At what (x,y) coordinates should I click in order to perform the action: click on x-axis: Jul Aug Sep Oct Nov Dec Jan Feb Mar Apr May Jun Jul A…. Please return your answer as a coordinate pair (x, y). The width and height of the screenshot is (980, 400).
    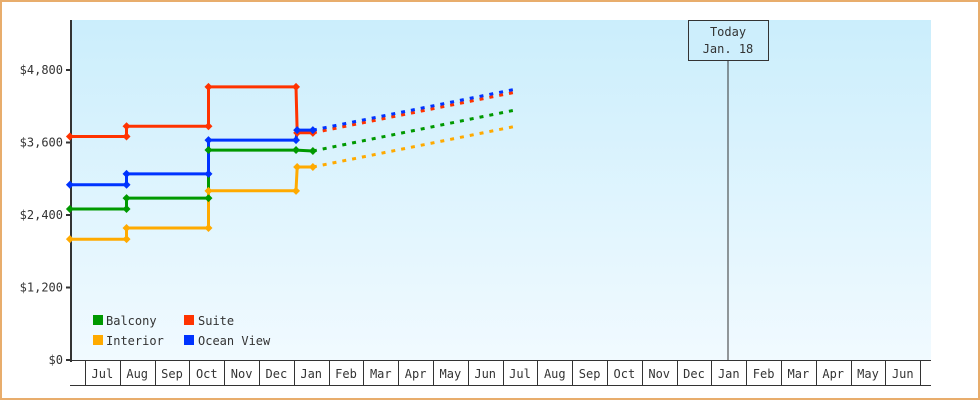
    Looking at the image, I should click on (500, 373).